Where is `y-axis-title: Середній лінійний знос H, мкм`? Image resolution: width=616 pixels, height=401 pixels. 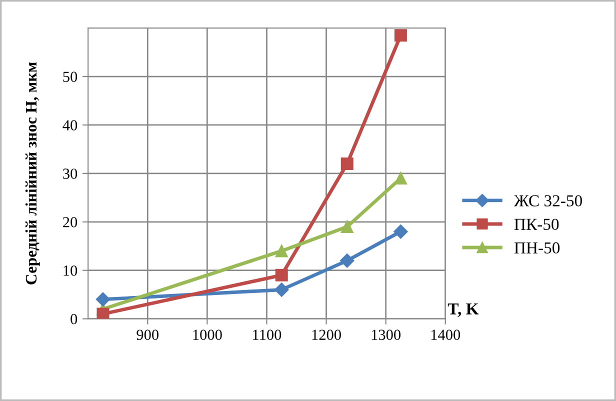
y-axis-title: Середній лінійний знос H, мкм is located at coordinates (32, 173).